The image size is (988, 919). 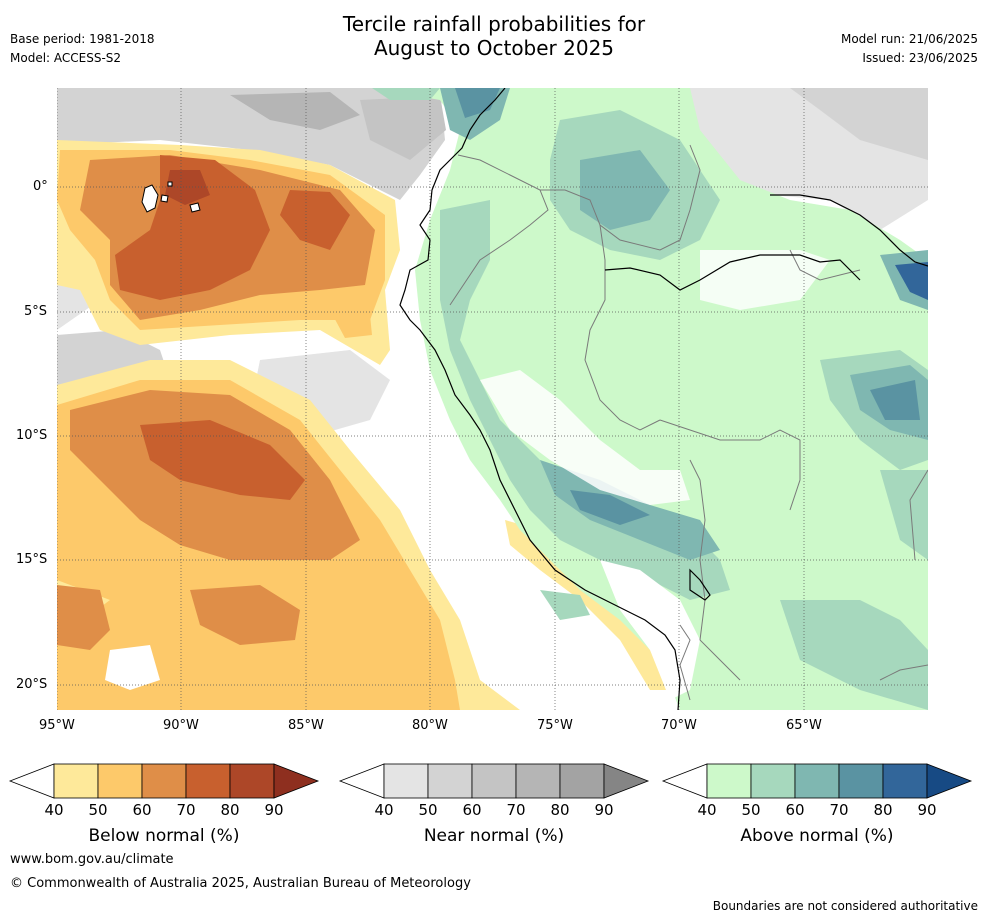 I want to click on above-normal-over-triangle, so click(x=949, y=781).